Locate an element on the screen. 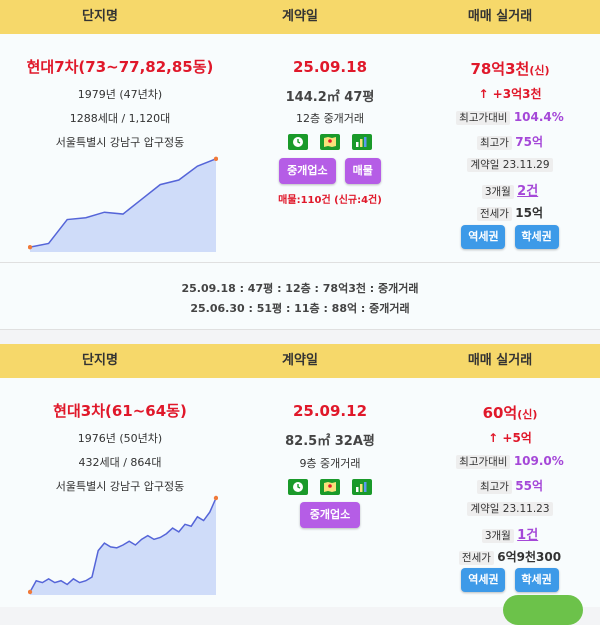  three-month-row: 3개월 1건 is located at coordinates (505, 533).